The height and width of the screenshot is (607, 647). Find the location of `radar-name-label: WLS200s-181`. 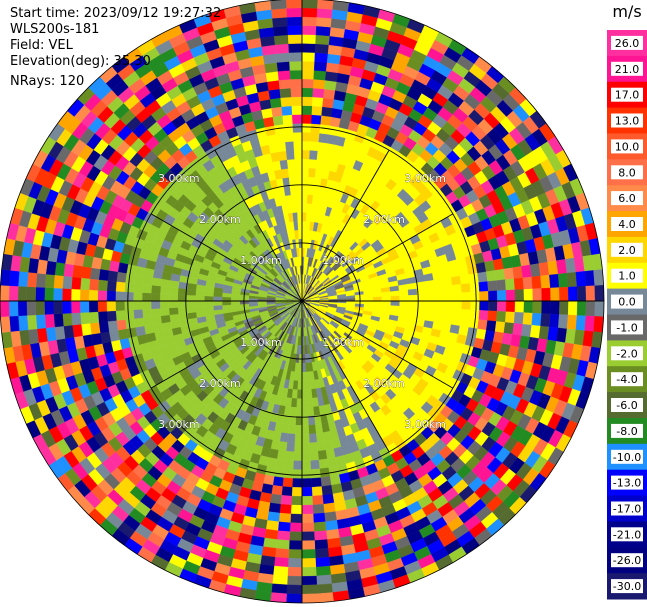

radar-name-label: WLS200s-181 is located at coordinates (55, 29).